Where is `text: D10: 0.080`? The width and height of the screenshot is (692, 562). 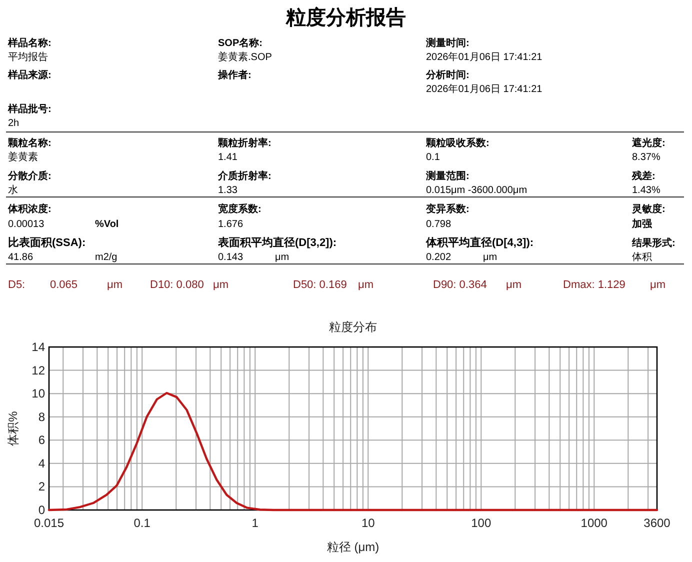 text: D10: 0.080 is located at coordinates (177, 285).